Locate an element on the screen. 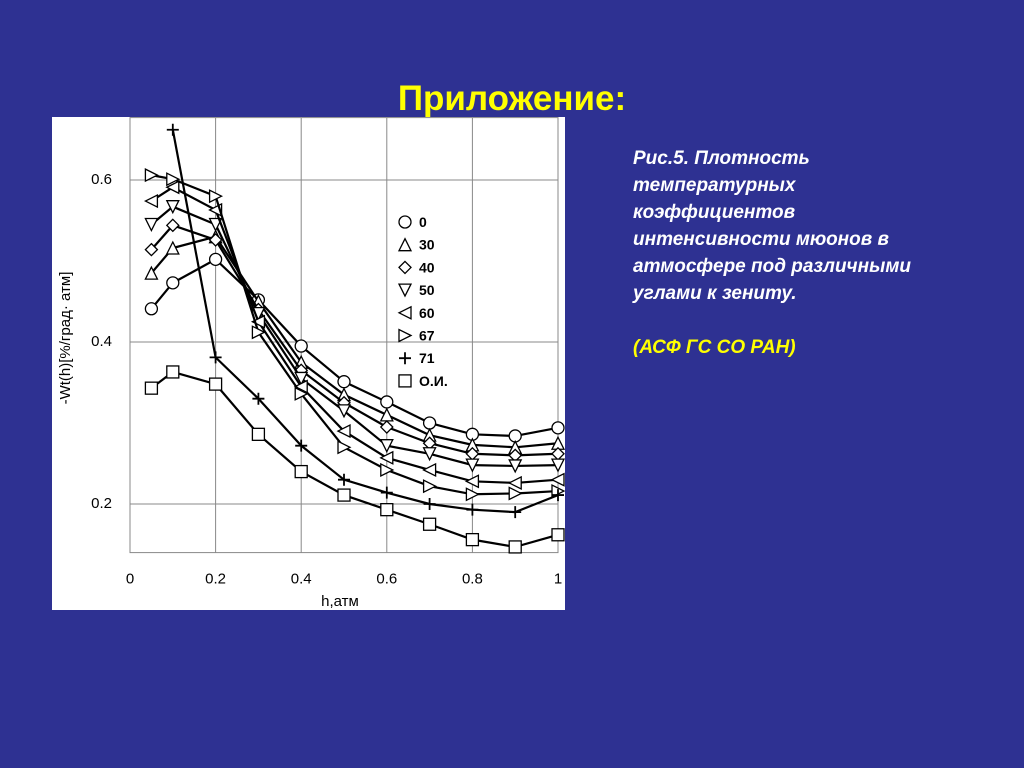 The height and width of the screenshot is (768, 1024). caption-line: температурных is located at coordinates (715, 185).